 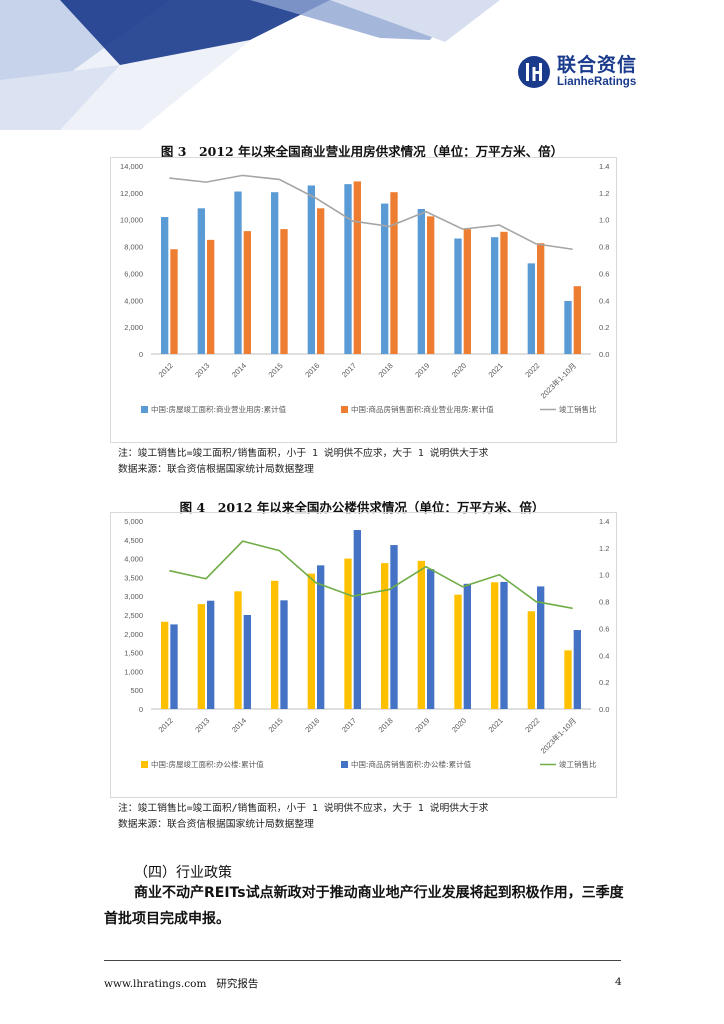 I want to click on y-tick-label: 2,500, so click(x=133, y=615).